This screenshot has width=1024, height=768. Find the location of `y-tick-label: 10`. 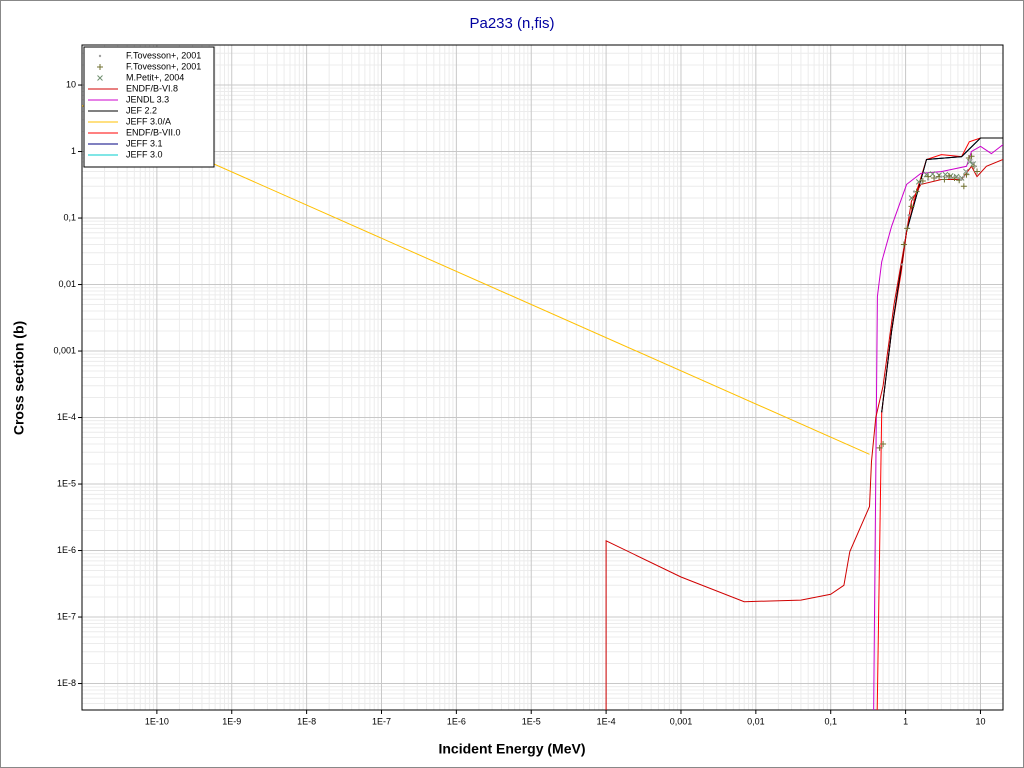

y-tick-label: 10 is located at coordinates (71, 84).